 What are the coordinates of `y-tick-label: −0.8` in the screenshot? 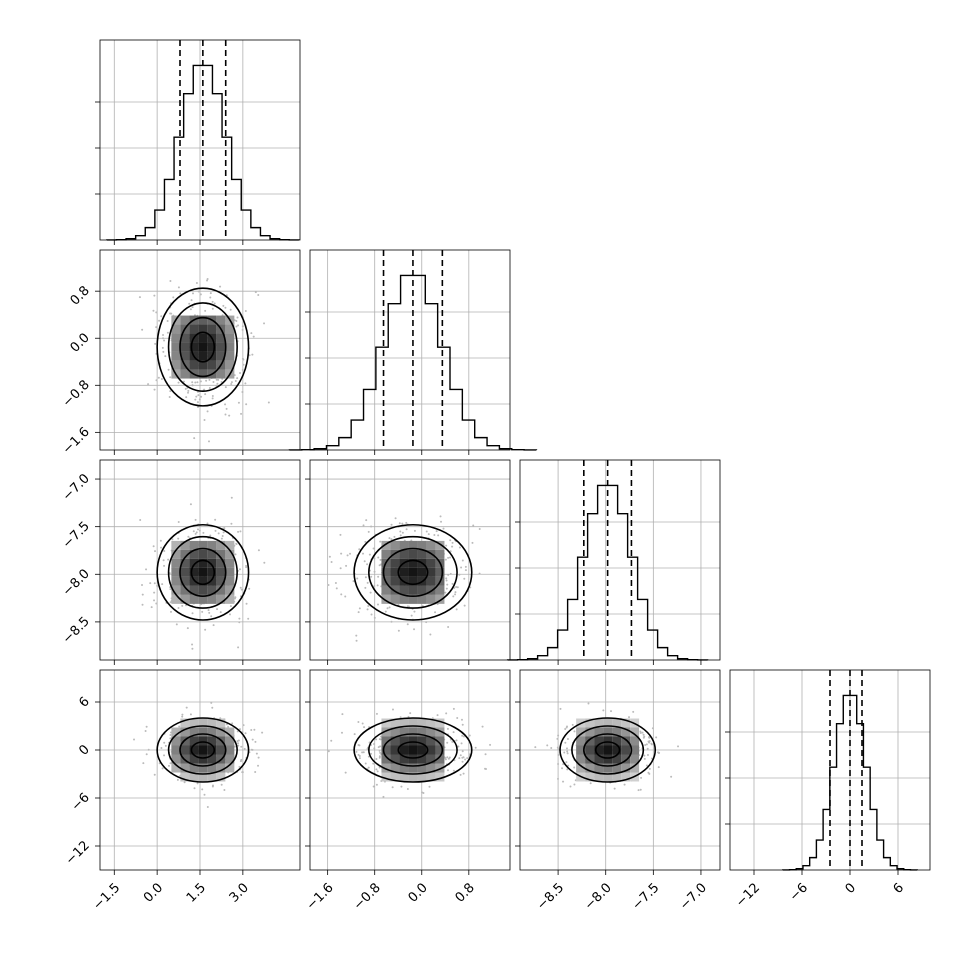 It's located at (76, 394).